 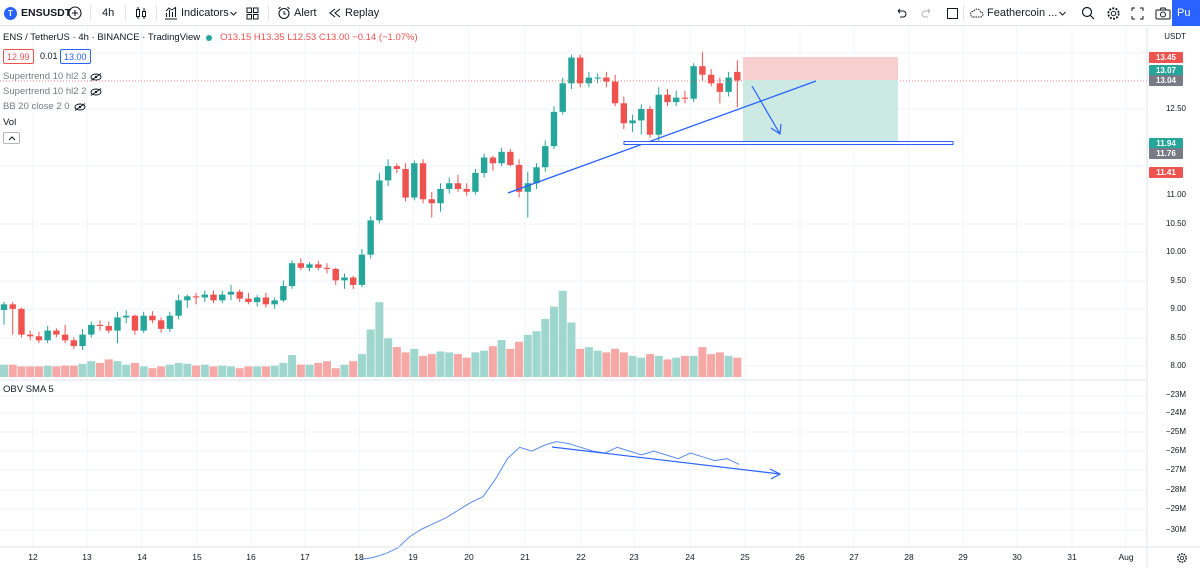 What do you see at coordinates (45, 76) in the screenshot?
I see `indicator-label: Supertrend 10 hl2 3` at bounding box center [45, 76].